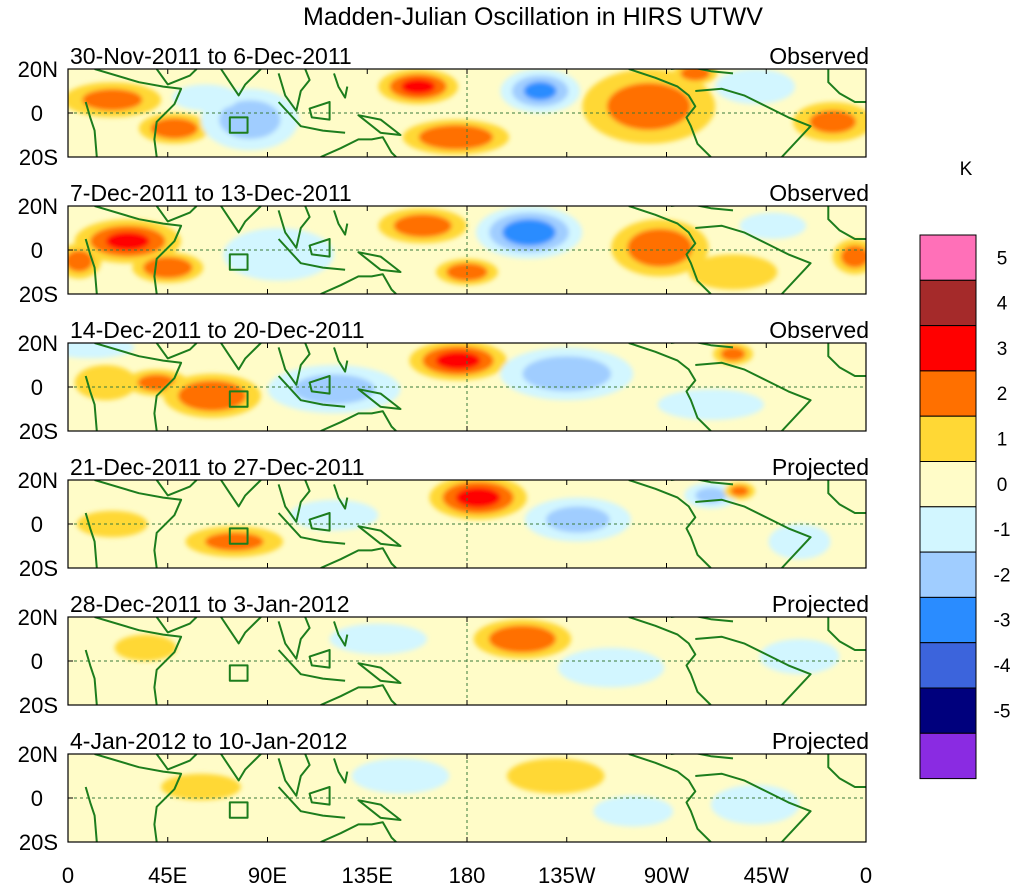 This screenshot has width=1015, height=887. Describe the element at coordinates (966, 169) in the screenshot. I see `colorbar-units-label: K` at that location.